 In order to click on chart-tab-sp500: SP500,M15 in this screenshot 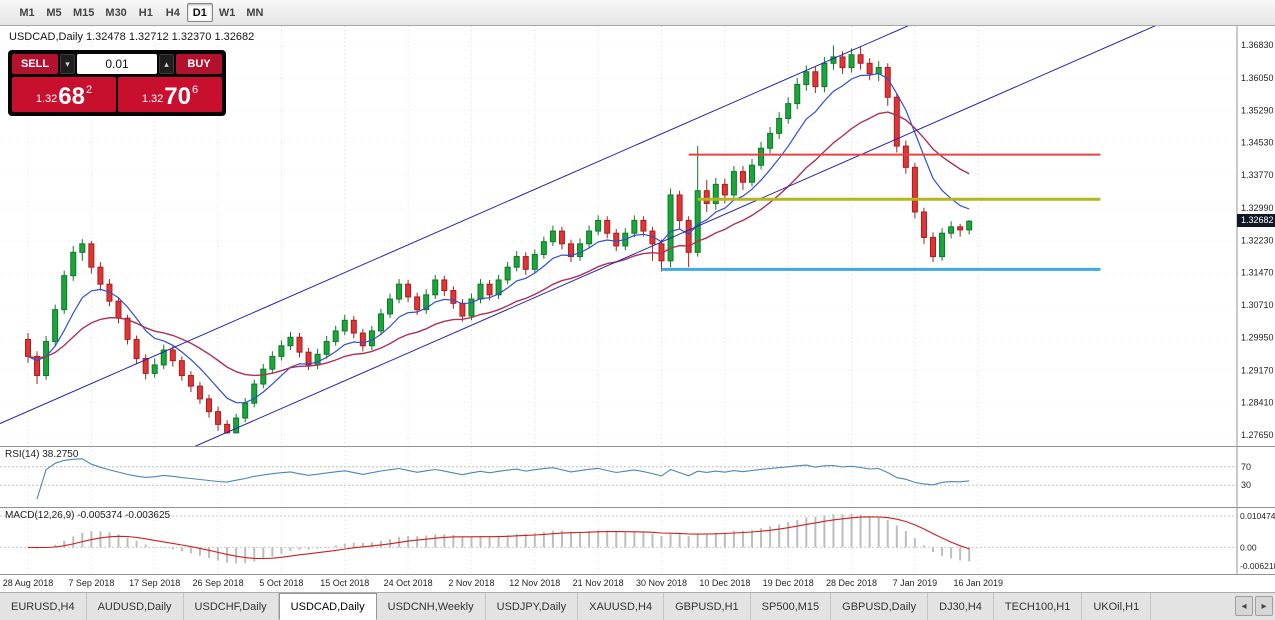, I will do `click(791, 606)`.